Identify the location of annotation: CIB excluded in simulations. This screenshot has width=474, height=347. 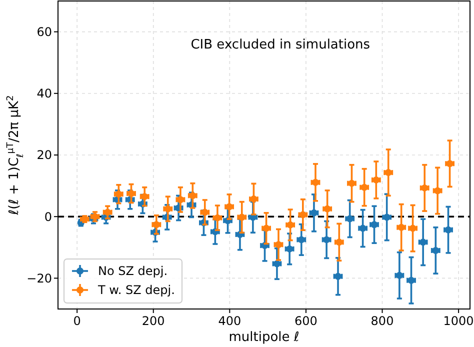
(280, 45).